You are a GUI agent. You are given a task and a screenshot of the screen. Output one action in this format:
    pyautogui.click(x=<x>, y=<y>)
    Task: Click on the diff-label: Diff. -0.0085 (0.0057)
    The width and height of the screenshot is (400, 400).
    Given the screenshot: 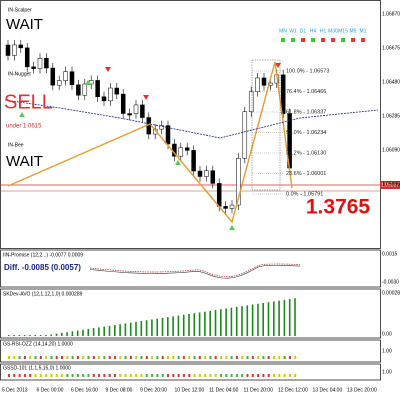 What is the action you would take?
    pyautogui.click(x=42, y=267)
    